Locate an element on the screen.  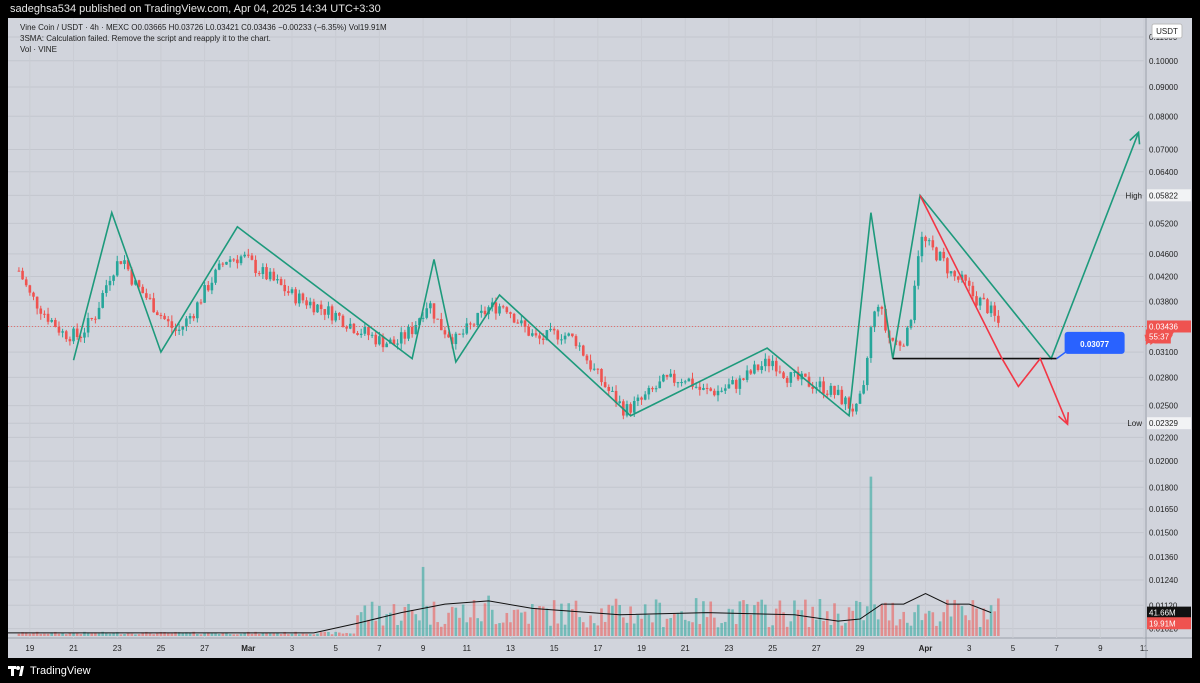
volume-sma-tag-label: 41.66M is located at coordinates (1162, 613).